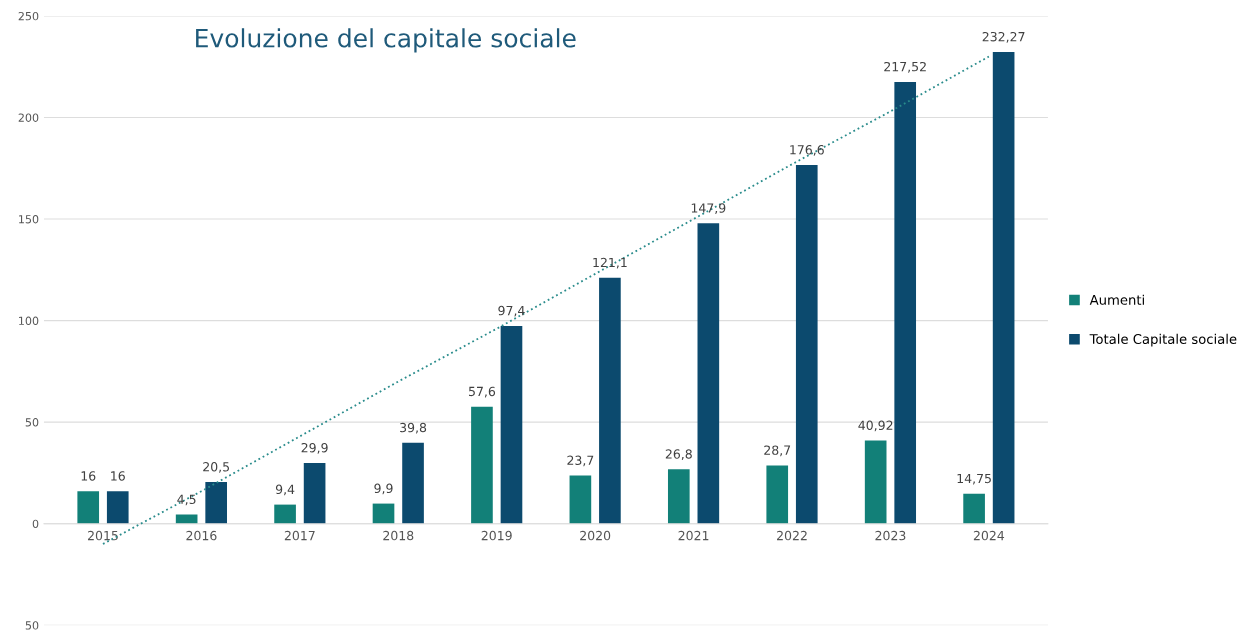 The image size is (1255, 638). Describe the element at coordinates (595, 535) in the screenshot. I see `x-tick-label: 2020` at that location.